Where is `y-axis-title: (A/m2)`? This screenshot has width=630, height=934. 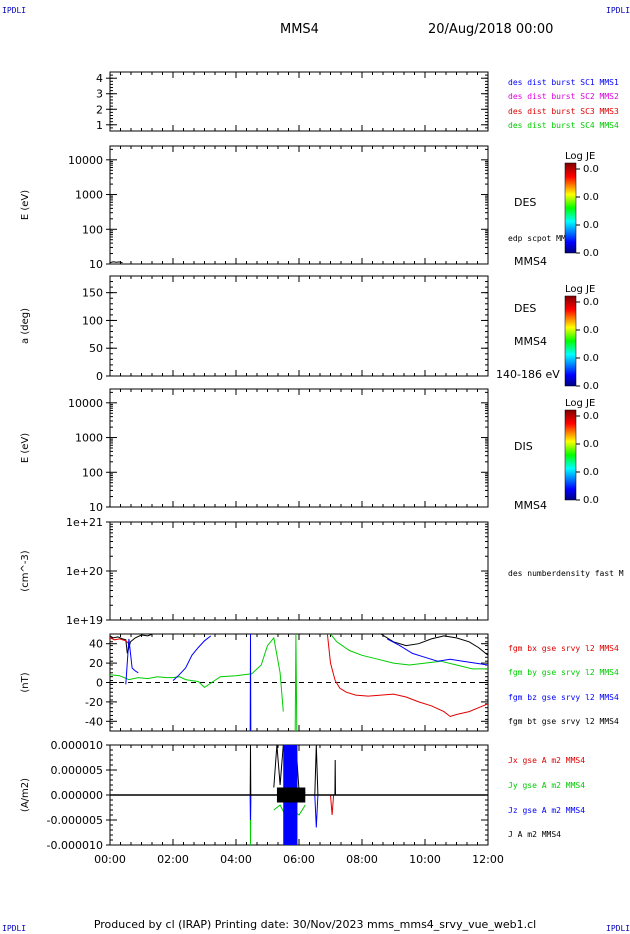
y-axis-title: (A/m2) is located at coordinates (25, 795).